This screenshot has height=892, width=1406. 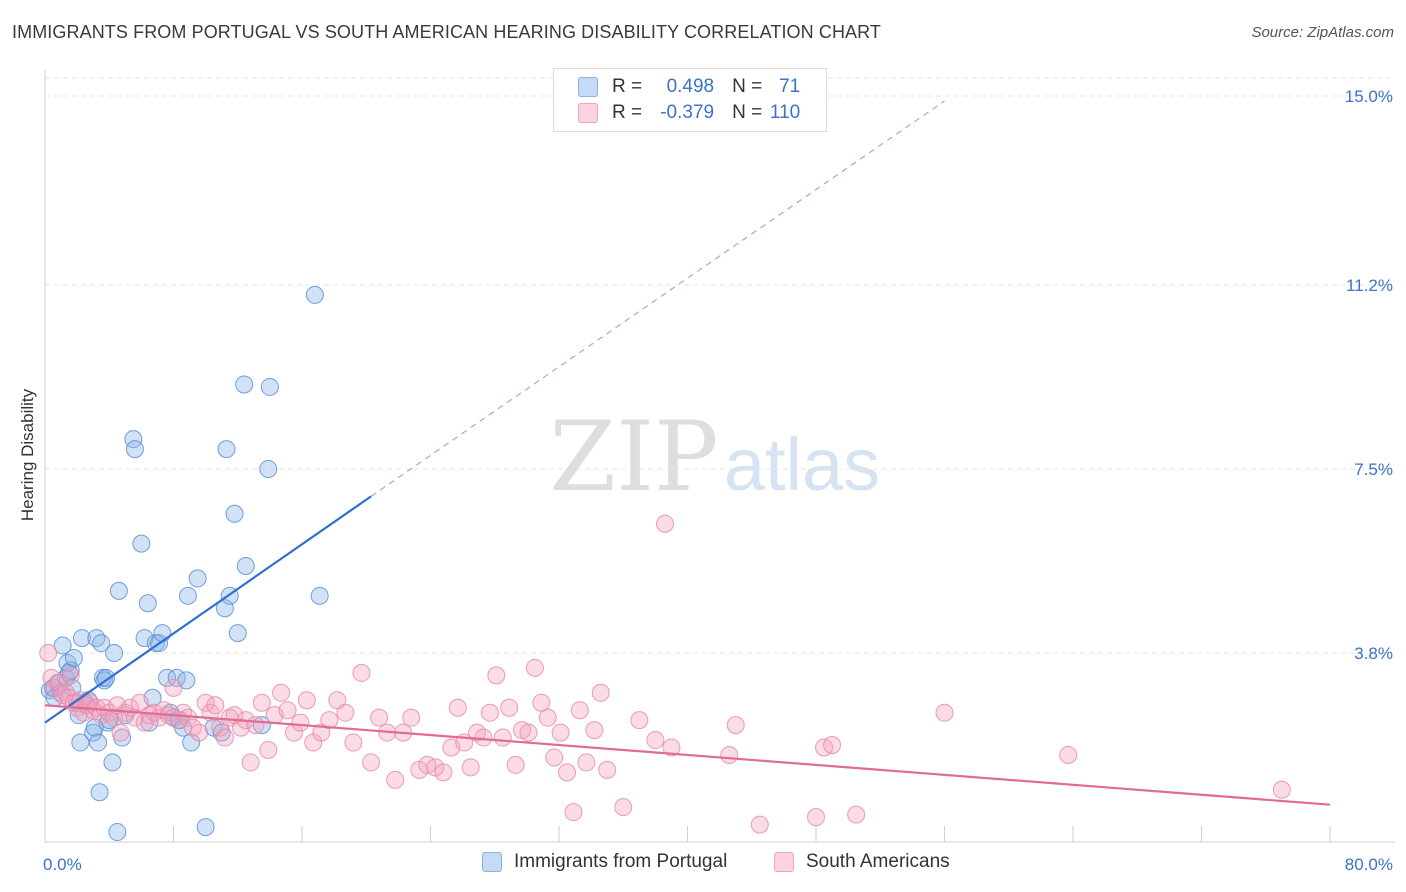 What do you see at coordinates (1369, 285) in the screenshot?
I see `y-tick-label: 11.2%` at bounding box center [1369, 285].